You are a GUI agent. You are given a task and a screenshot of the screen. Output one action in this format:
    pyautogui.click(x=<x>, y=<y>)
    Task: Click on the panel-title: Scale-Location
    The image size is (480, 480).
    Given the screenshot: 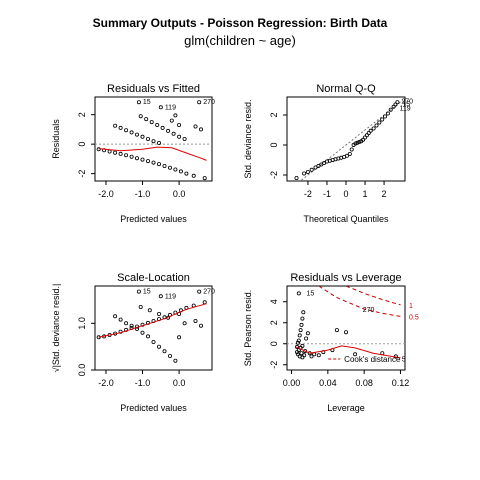 What is the action you would take?
    pyautogui.click(x=153, y=278)
    